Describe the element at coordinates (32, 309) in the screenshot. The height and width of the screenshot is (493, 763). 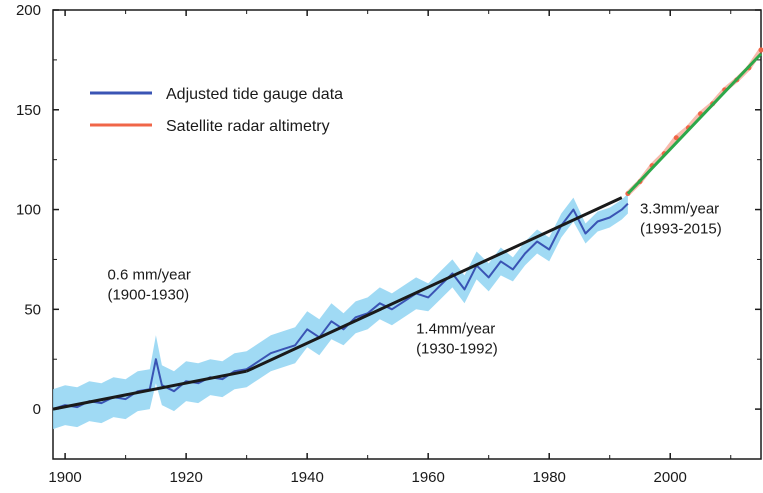
I see `y-tick-label: 50` at that location.